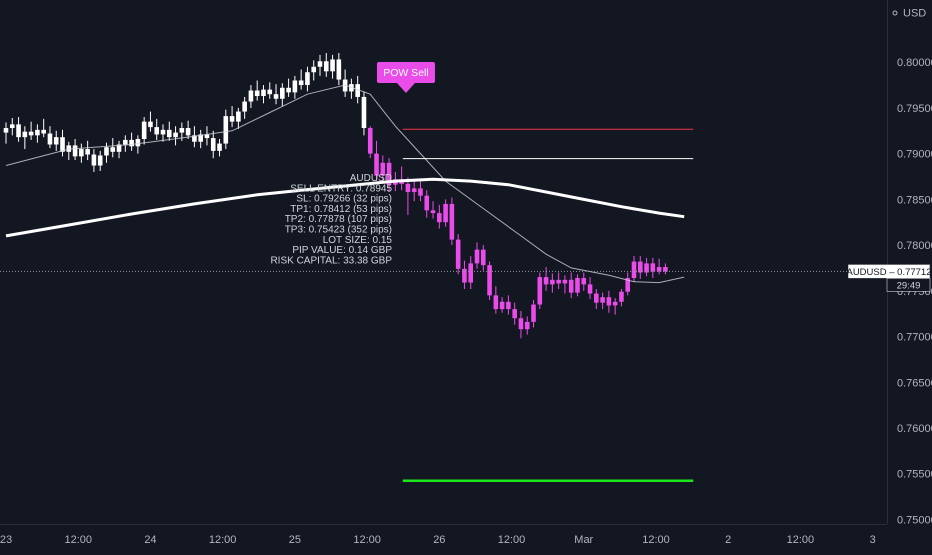  Describe the element at coordinates (909, 14) in the screenshot. I see `currency-selector: USD` at that location.